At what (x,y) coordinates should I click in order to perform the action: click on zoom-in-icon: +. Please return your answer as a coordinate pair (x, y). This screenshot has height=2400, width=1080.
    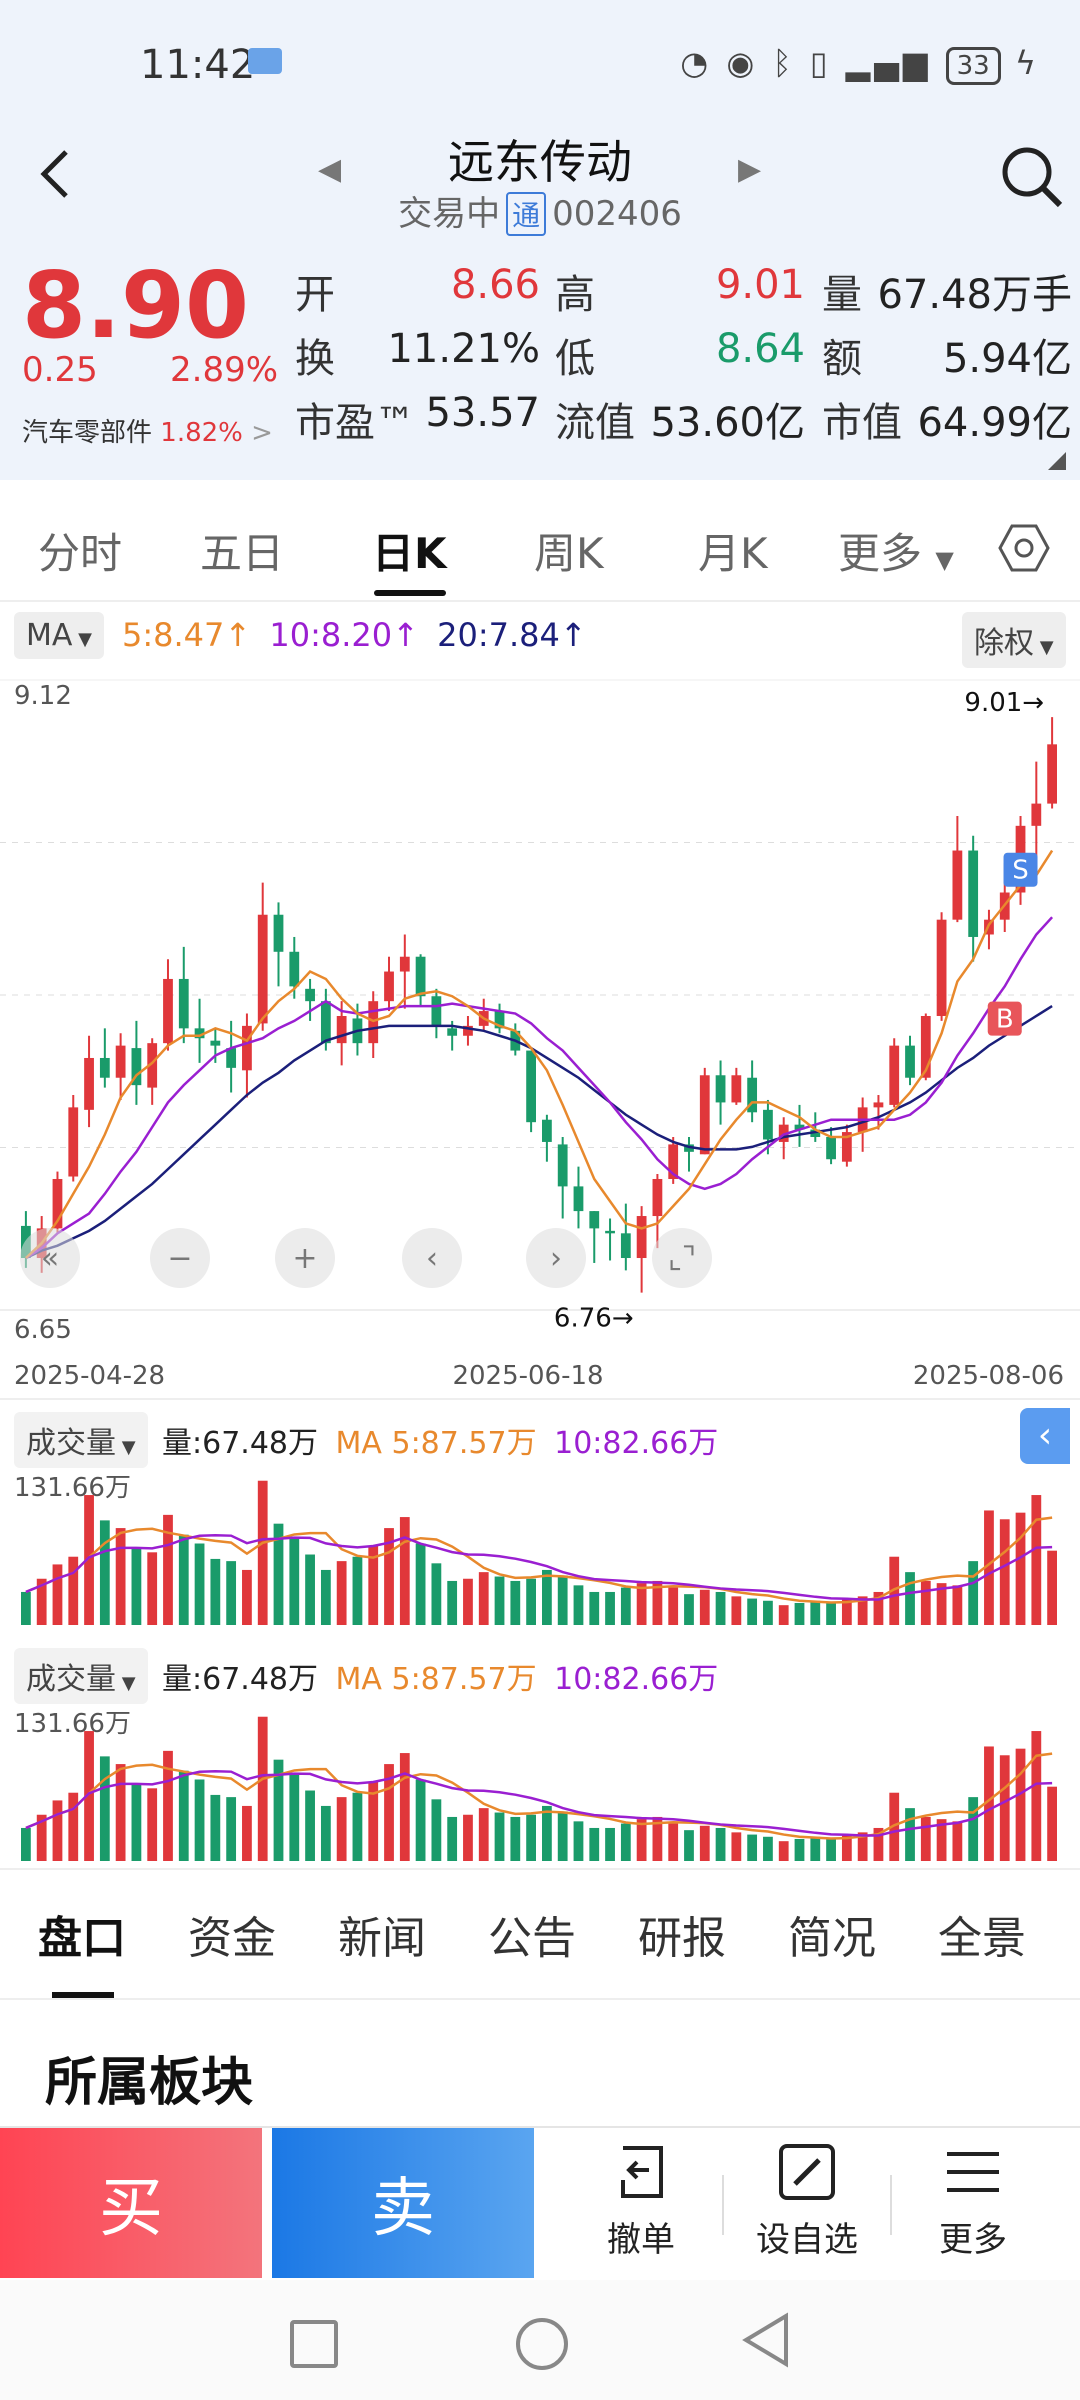
    Looking at the image, I should click on (305, 1258).